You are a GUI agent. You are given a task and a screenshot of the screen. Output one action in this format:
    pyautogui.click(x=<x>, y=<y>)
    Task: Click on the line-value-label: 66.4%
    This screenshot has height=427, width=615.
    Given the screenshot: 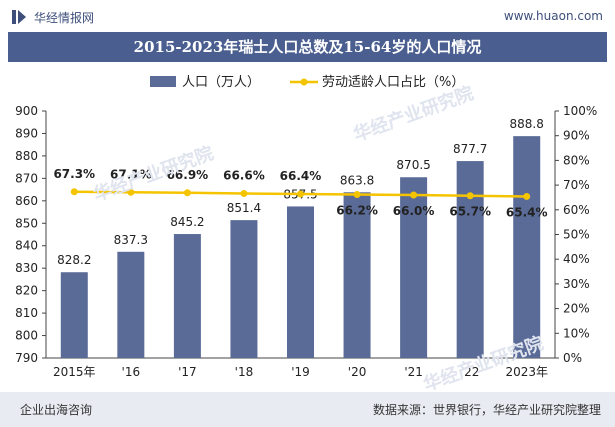 What is the action you would take?
    pyautogui.click(x=301, y=176)
    